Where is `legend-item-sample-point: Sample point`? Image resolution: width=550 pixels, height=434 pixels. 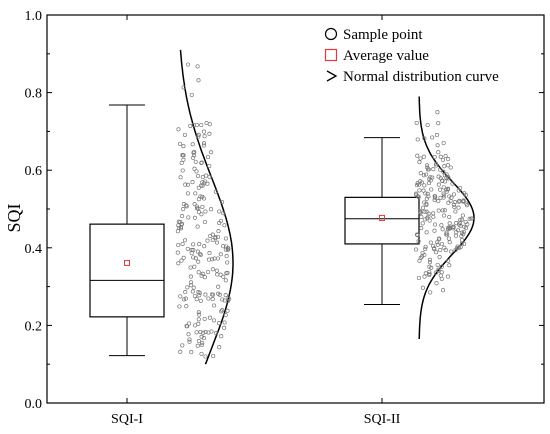
legend-item-sample-point: Sample point is located at coordinates (373, 35).